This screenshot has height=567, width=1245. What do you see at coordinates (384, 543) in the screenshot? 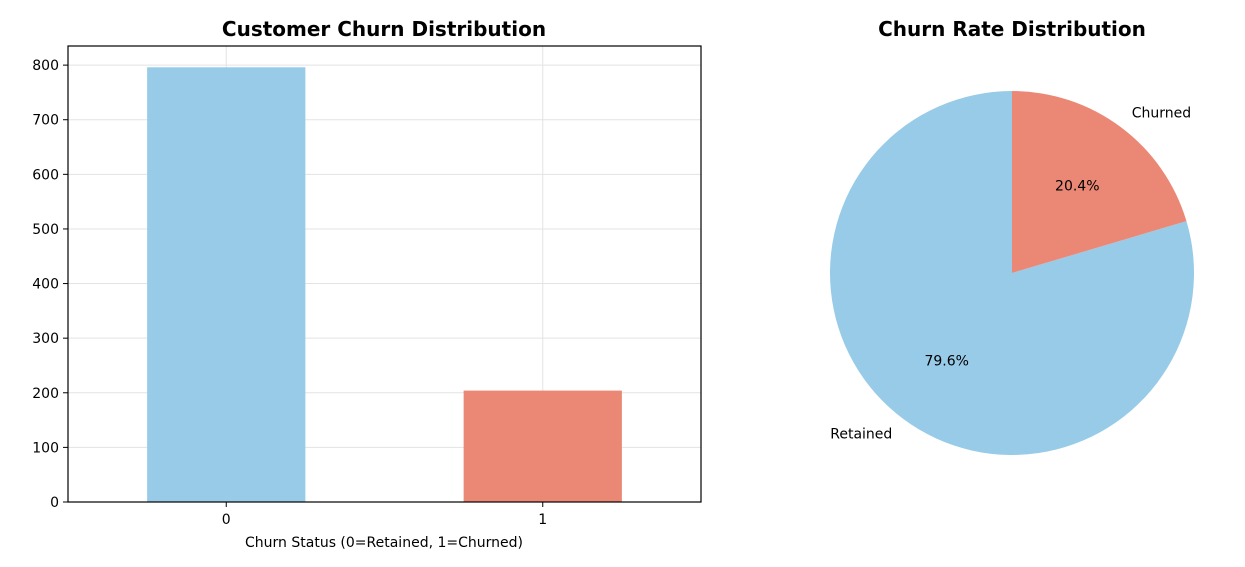
I see `bar-x-axis-label: Churn Status (0=Retained, 1=Churned)` at bounding box center [384, 543].